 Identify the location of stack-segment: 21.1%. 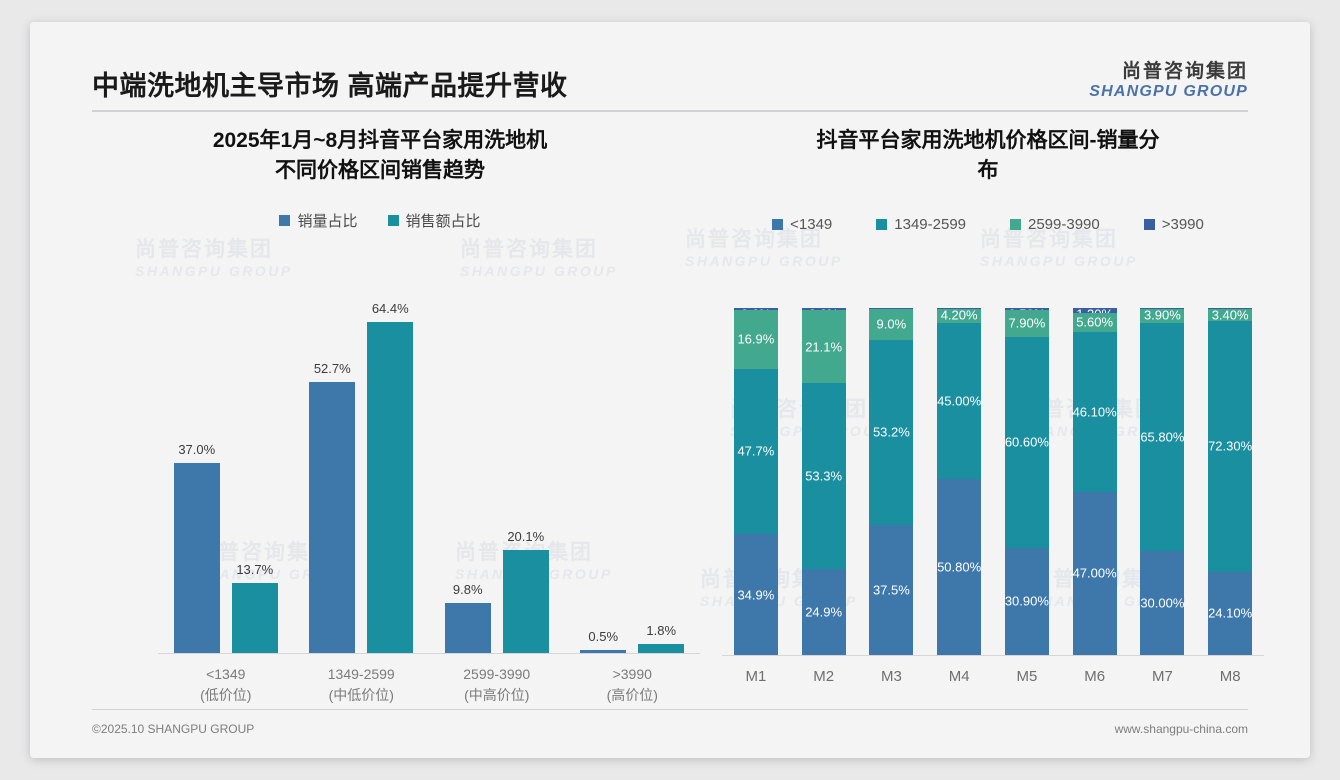
(823, 347).